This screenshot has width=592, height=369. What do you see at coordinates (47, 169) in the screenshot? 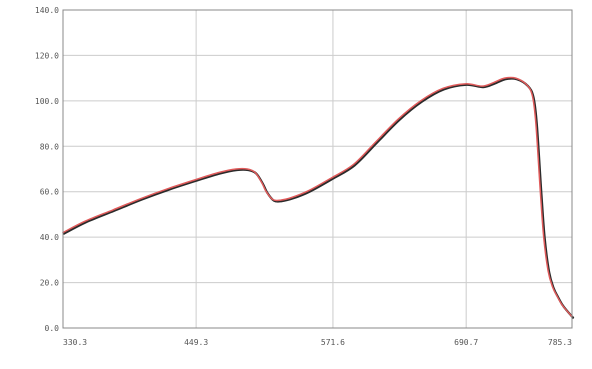
I see `y-axis-tick-labels: 0.0 20.0 40.0 60.0 80.0 100.0 120.0 140.0` at bounding box center [47, 169].